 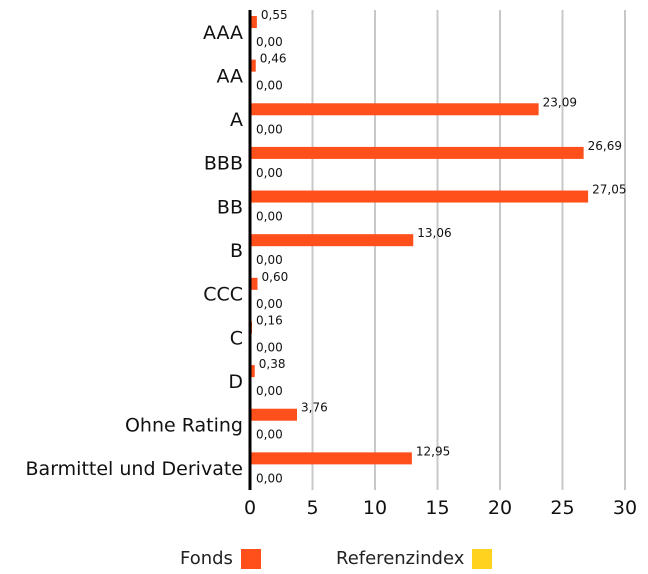 What do you see at coordinates (223, 295) in the screenshot?
I see `category-label: CCC` at bounding box center [223, 295].